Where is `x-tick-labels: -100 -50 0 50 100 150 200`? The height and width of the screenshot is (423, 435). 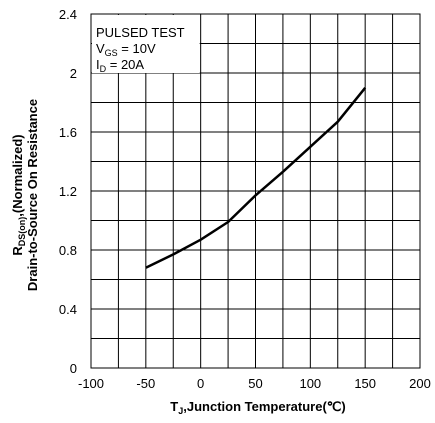 x-tick-labels: -100 -50 0 50 100 150 200 is located at coordinates (254, 383).